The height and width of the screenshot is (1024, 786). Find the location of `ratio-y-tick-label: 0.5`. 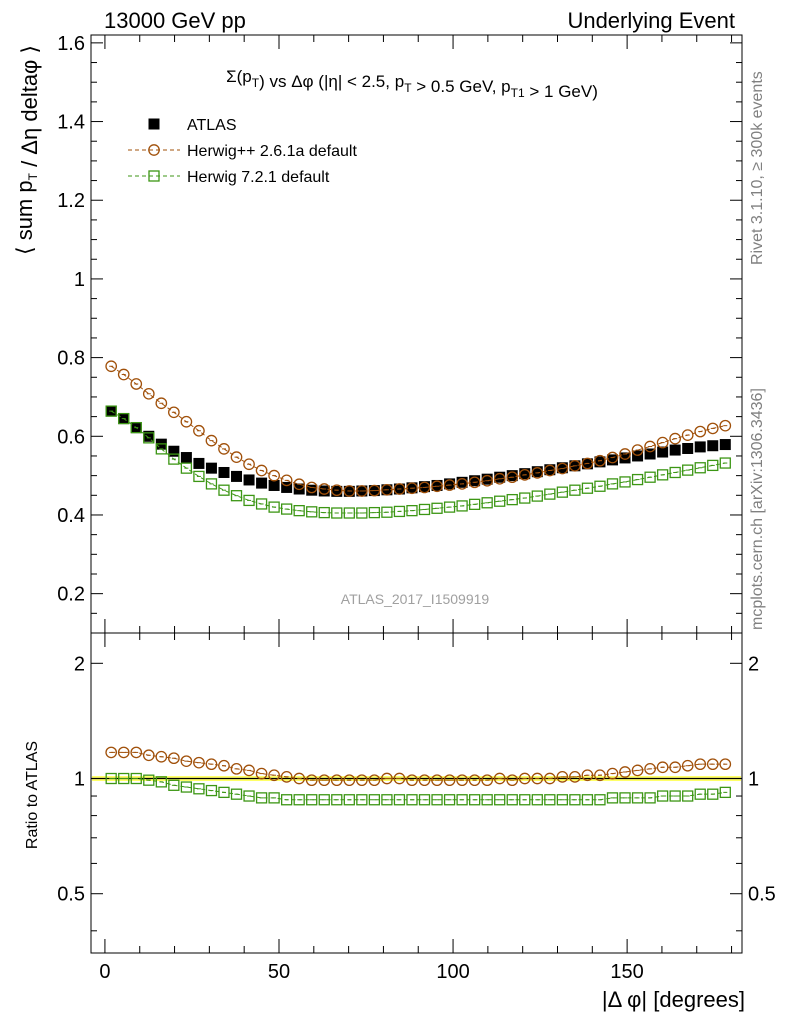

ratio-y-tick-label: 0.5 is located at coordinates (71, 895).